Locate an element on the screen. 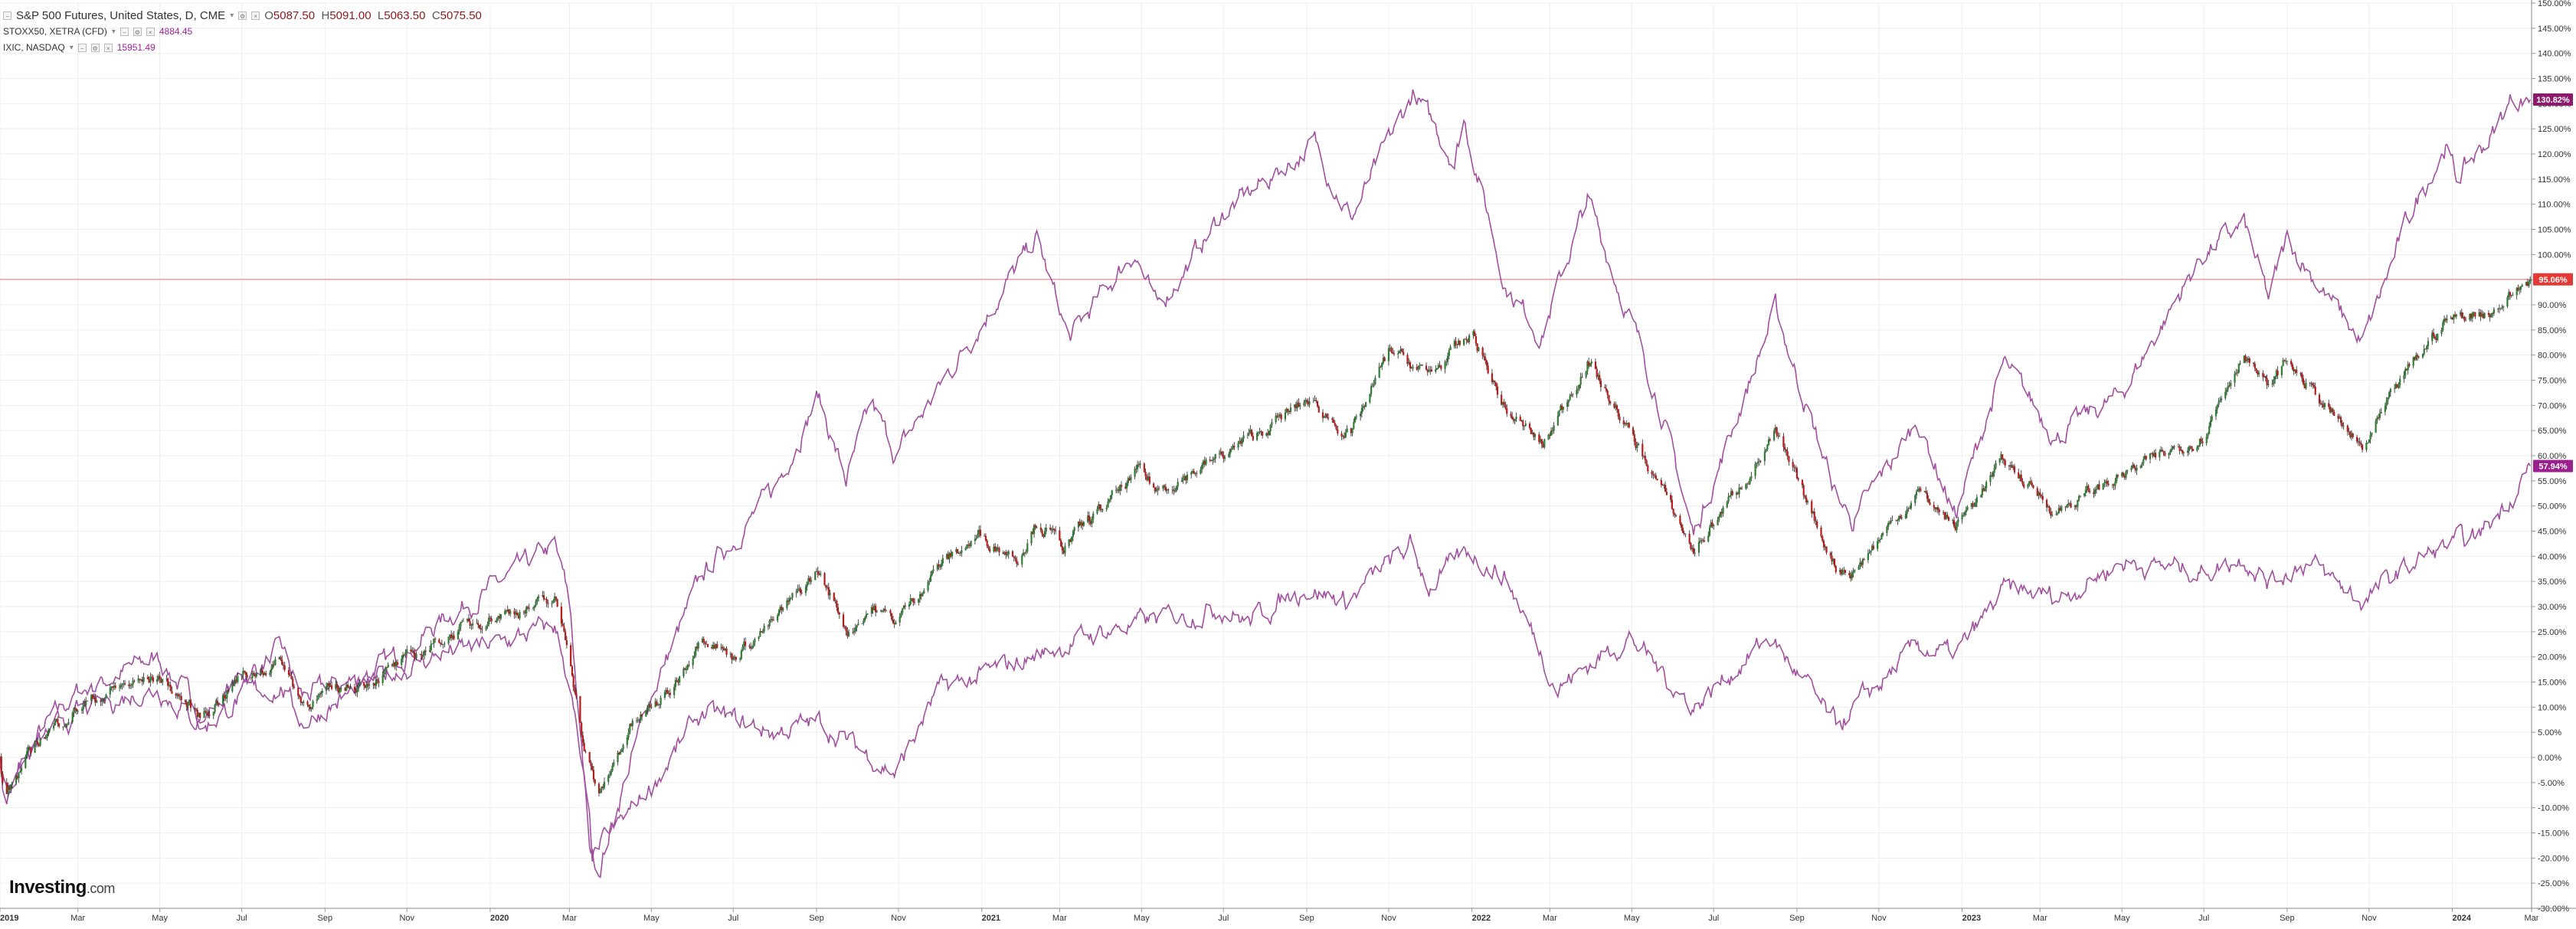 Image resolution: width=2576 pixels, height=929 pixels. price-badge: 95.06% is located at coordinates (2553, 279).